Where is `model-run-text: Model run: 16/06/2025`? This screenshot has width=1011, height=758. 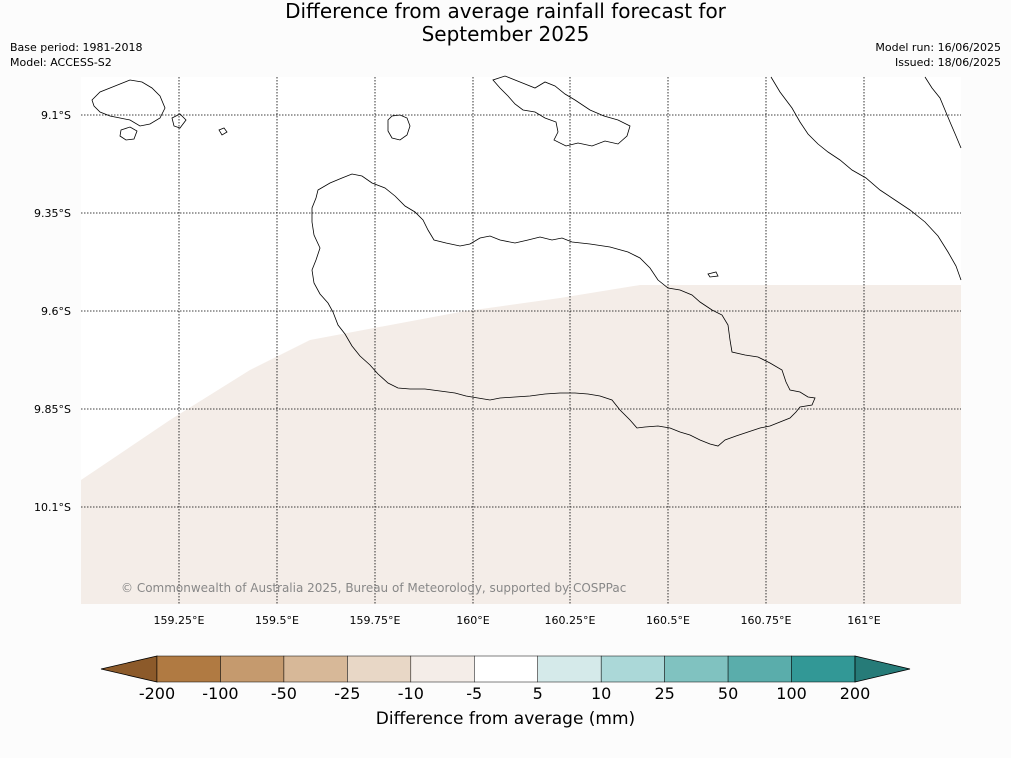
model-run-text: Model run: 16/06/2025 is located at coordinates (938, 47).